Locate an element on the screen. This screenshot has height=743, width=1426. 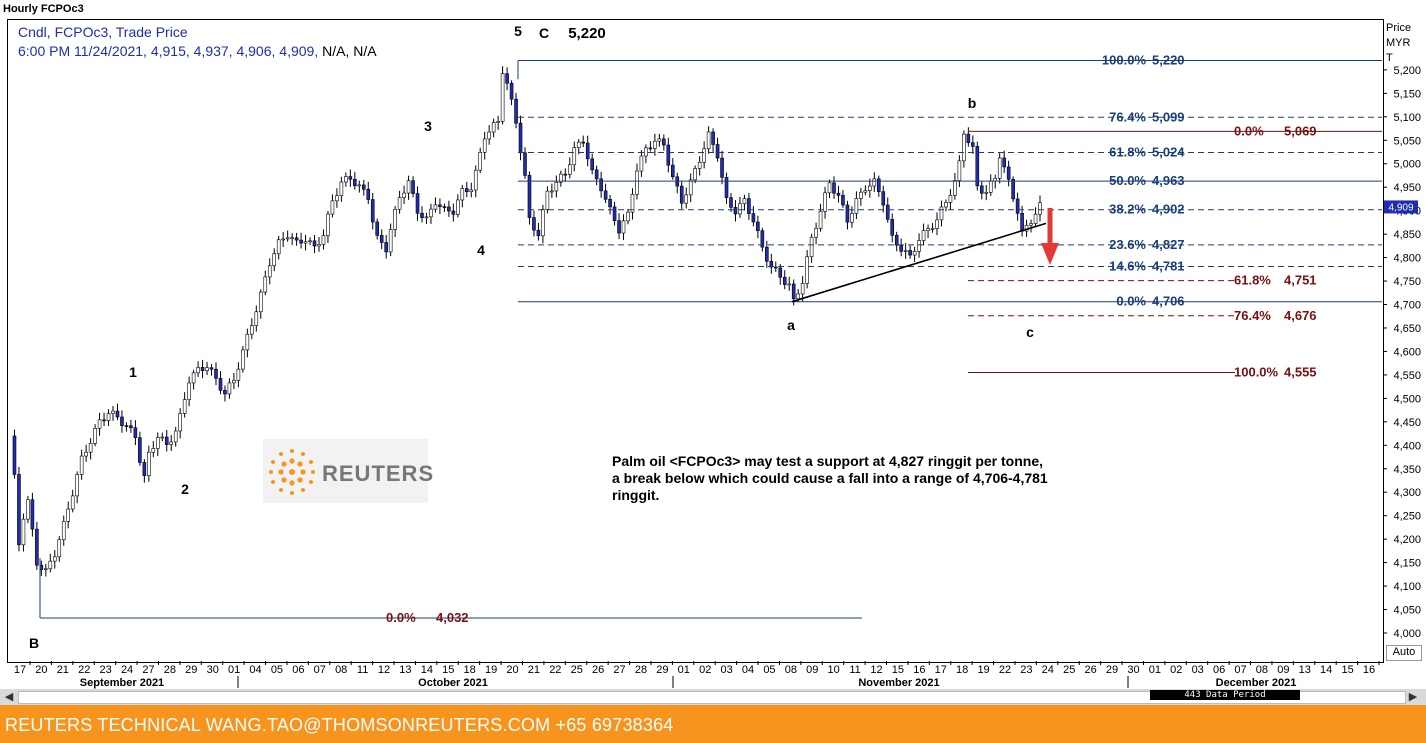
down-arrow-icon is located at coordinates (1050, 254).